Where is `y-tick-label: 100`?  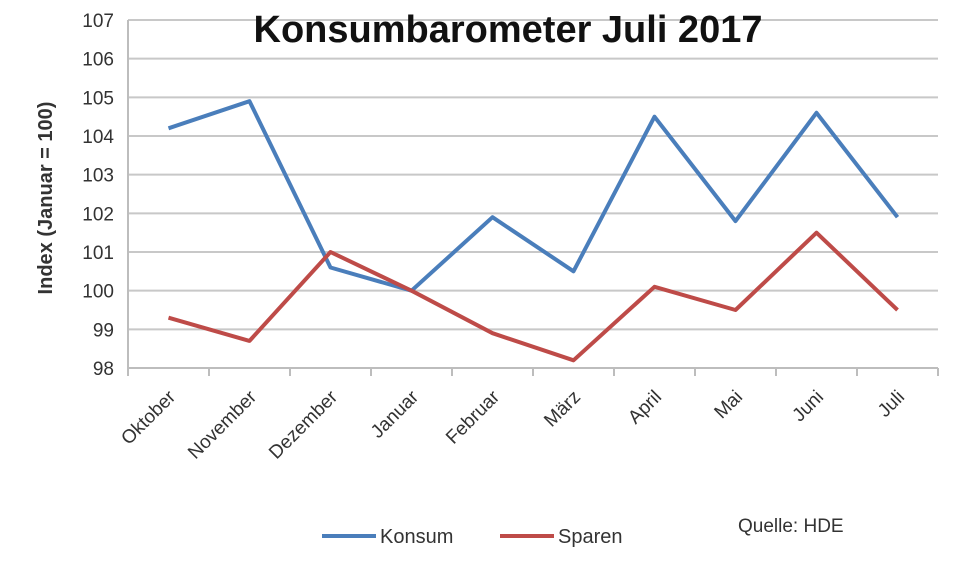 y-tick-label: 100 is located at coordinates (98, 292).